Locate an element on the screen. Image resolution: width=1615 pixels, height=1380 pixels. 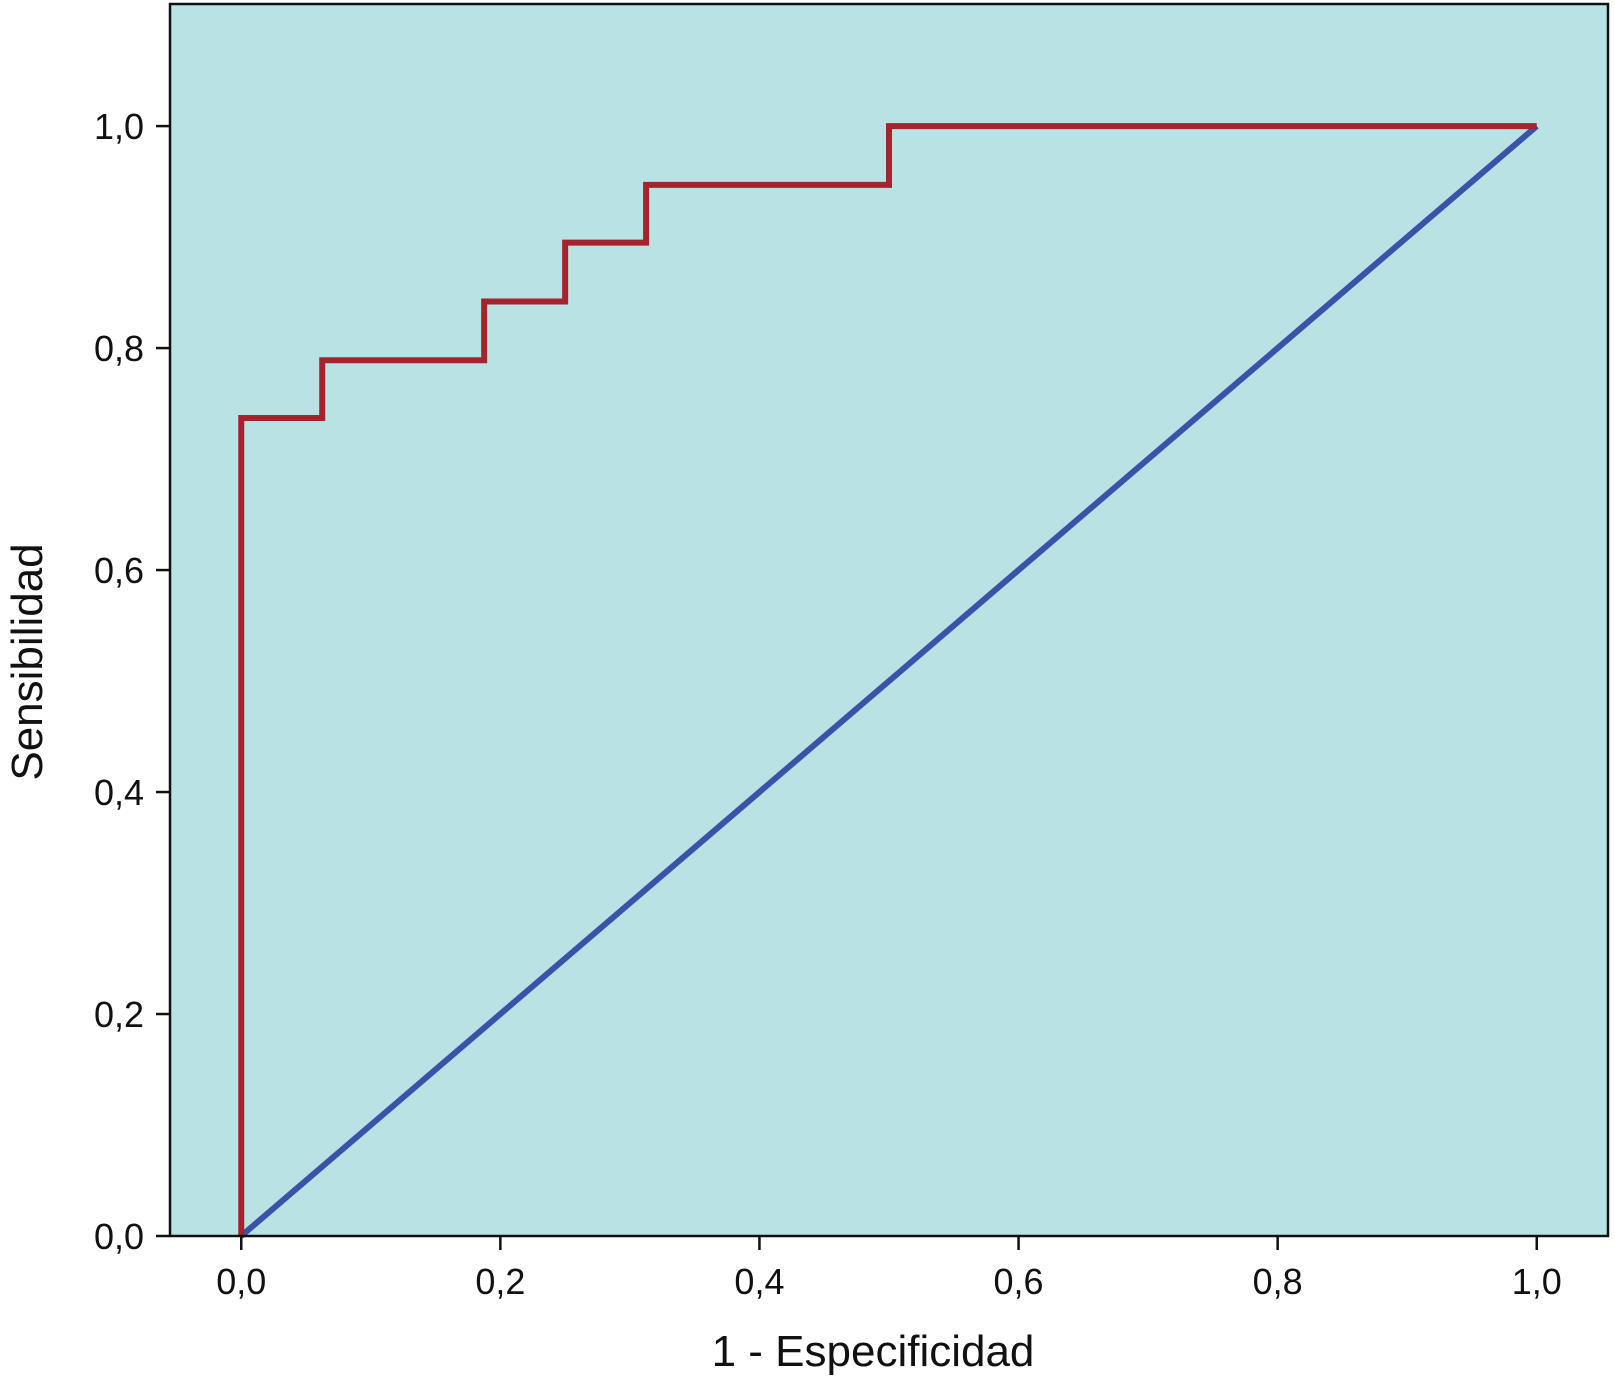
y-axis-label: Sensibilidad is located at coordinates (27, 661).